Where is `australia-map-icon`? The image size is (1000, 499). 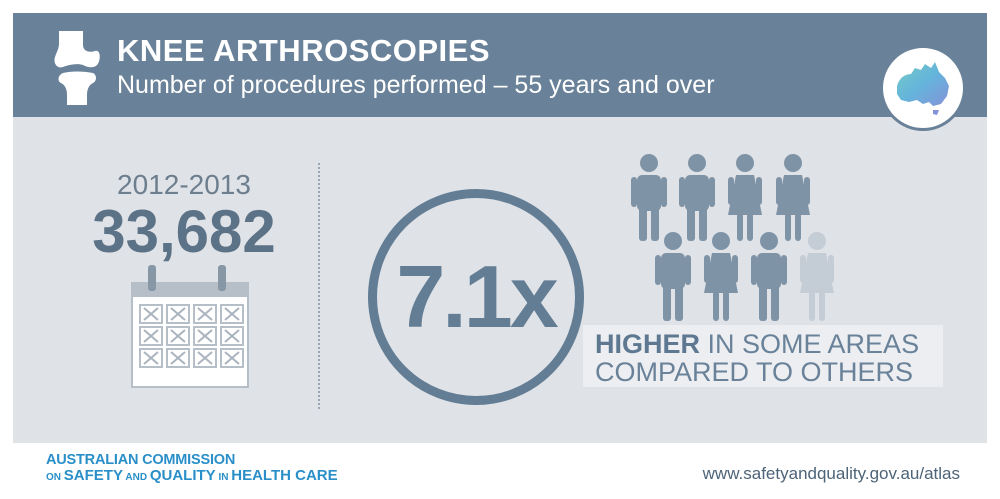 australia-map-icon is located at coordinates (923, 88).